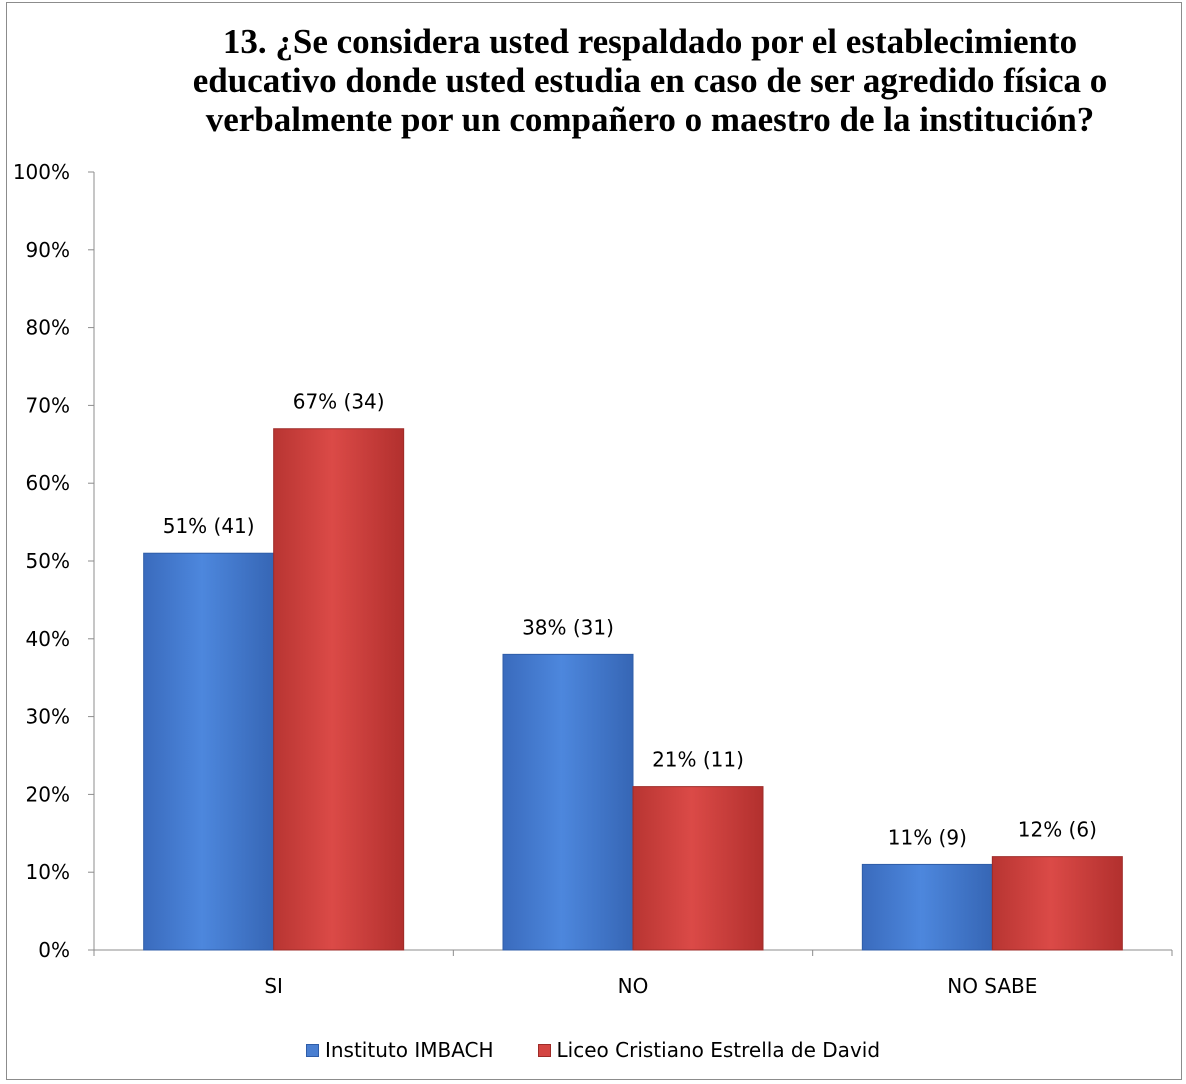  Describe the element at coordinates (698, 868) in the screenshot. I see `bar-liceo-cristiano-estrella-de-david-no` at that location.